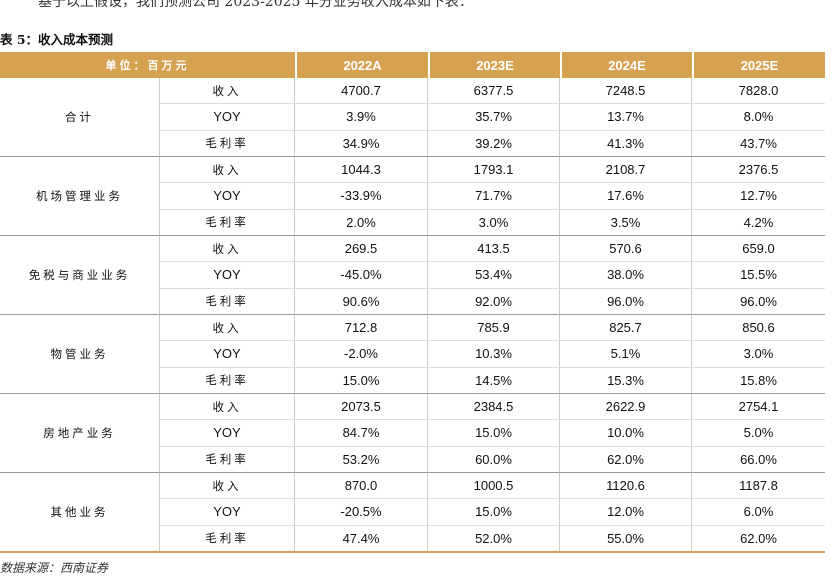 The width and height of the screenshot is (833, 582). I want to click on cell: 1793.1, so click(494, 170).